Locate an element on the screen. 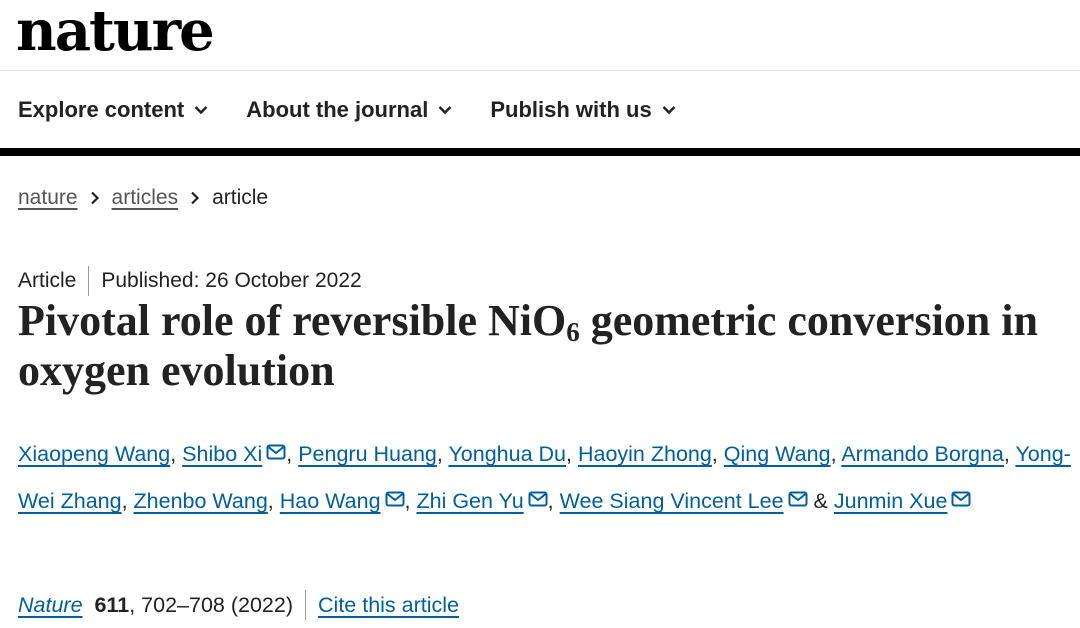 The image size is (1080, 628). cite-this-article-link: Cite this article is located at coordinates (389, 604).